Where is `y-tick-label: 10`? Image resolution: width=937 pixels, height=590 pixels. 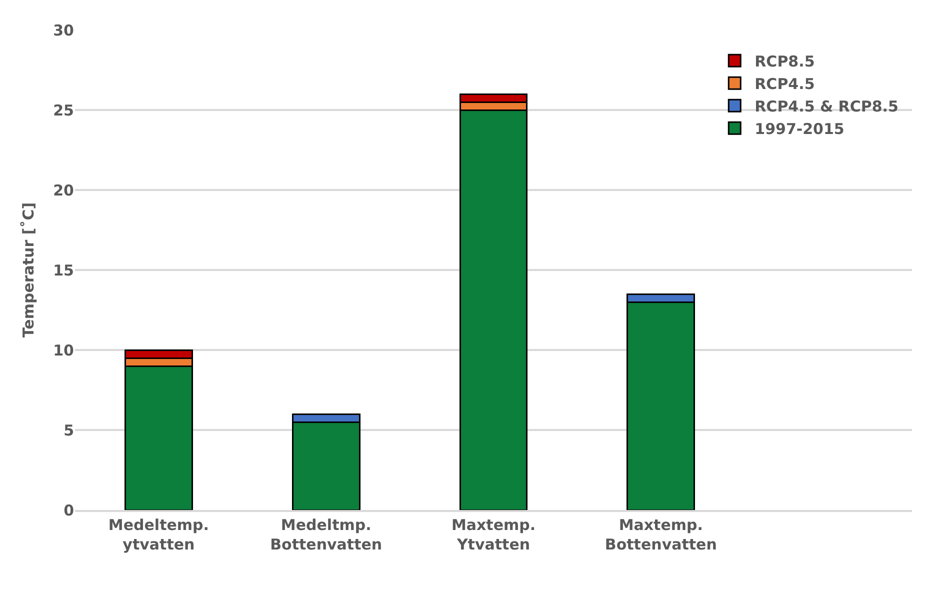 y-tick-label: 10 is located at coordinates (63, 350).